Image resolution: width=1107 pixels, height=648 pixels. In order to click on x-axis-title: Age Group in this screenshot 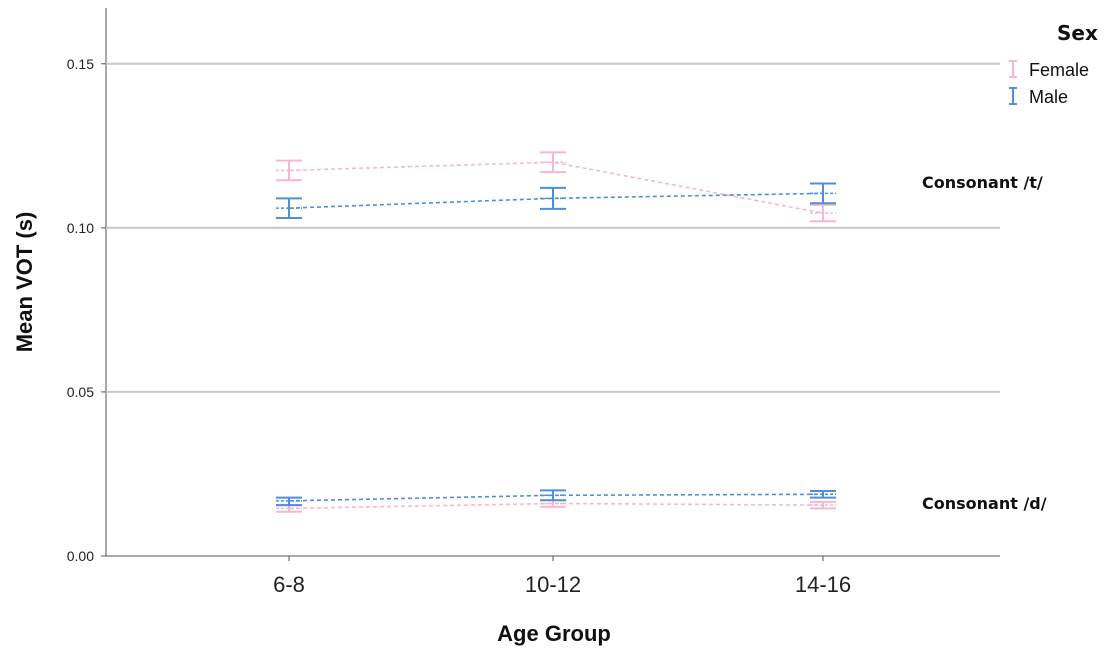, I will do `click(554, 633)`.